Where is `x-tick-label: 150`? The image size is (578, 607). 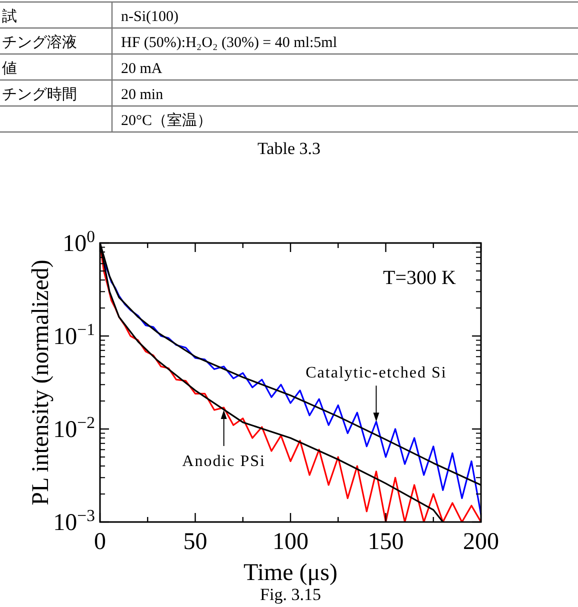 x-tick-label: 150 is located at coordinates (386, 542).